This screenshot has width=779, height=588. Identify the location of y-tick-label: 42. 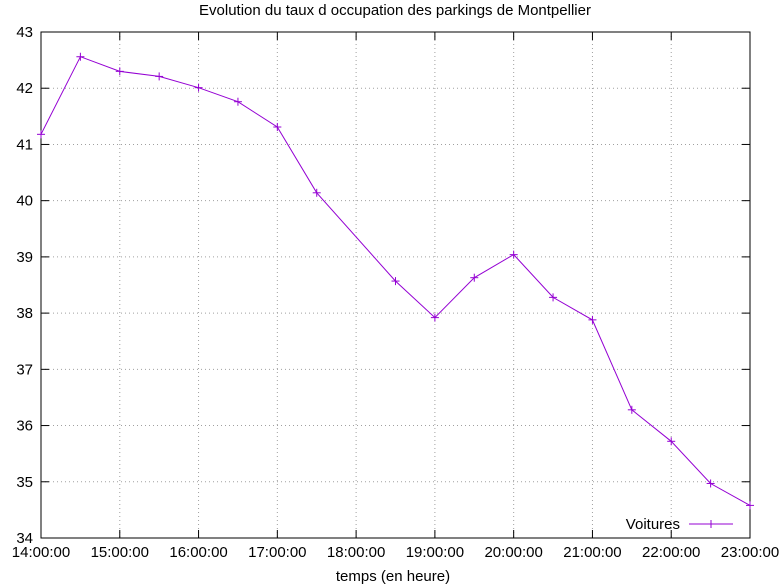
(24, 88).